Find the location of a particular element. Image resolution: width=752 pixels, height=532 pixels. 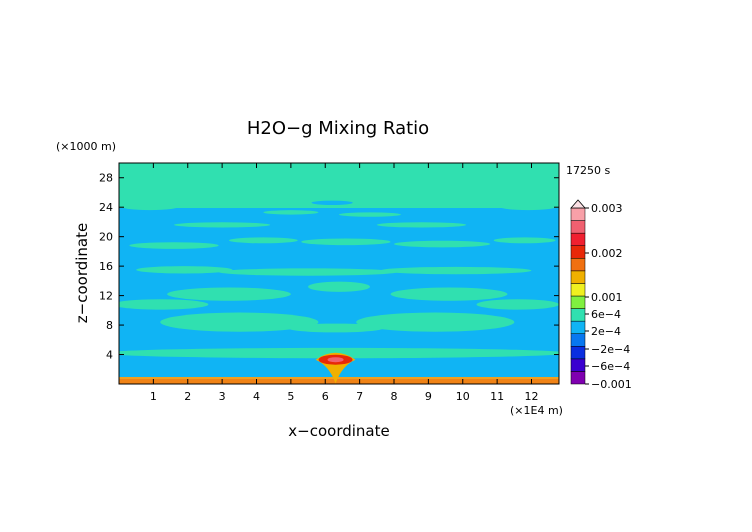

field-surface-edge is located at coordinates (339, 381).